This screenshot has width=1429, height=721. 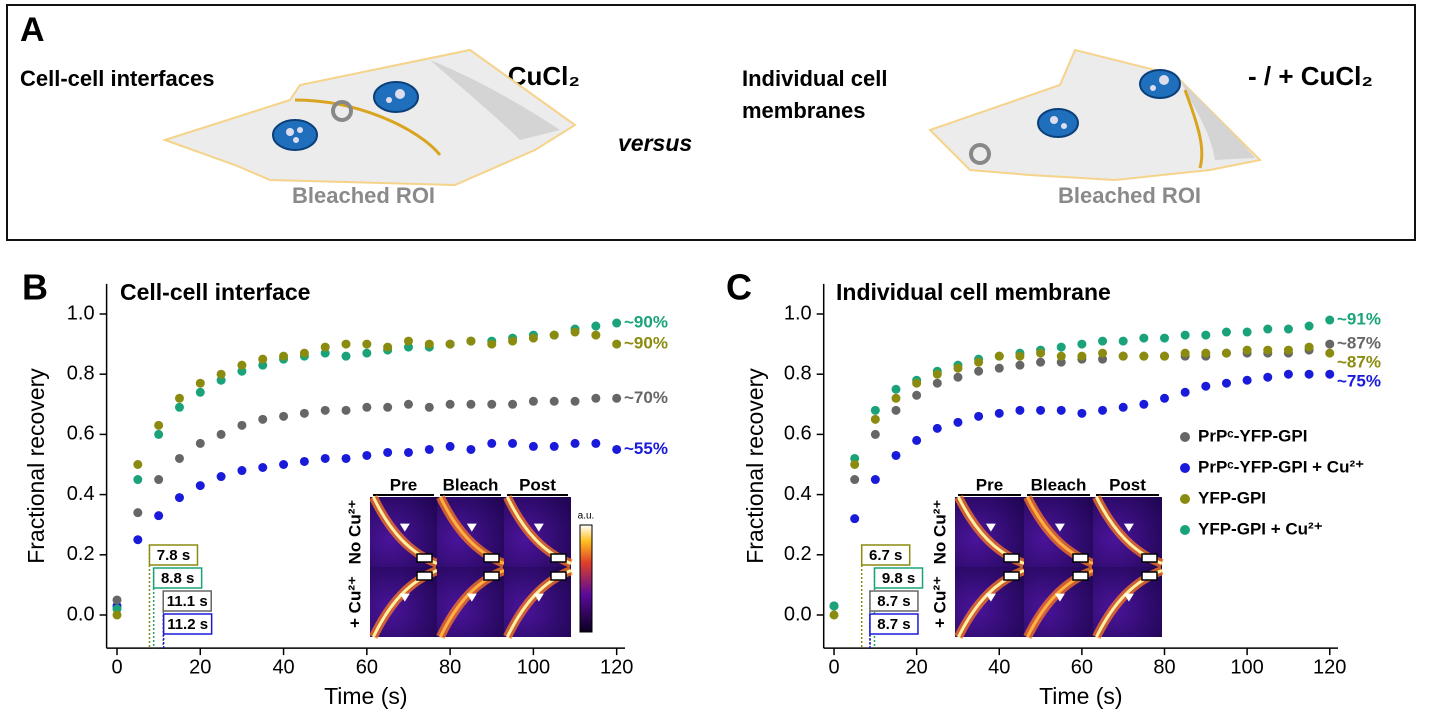 I want to click on legend-label: YFP-GPI, so click(x=1232, y=497).